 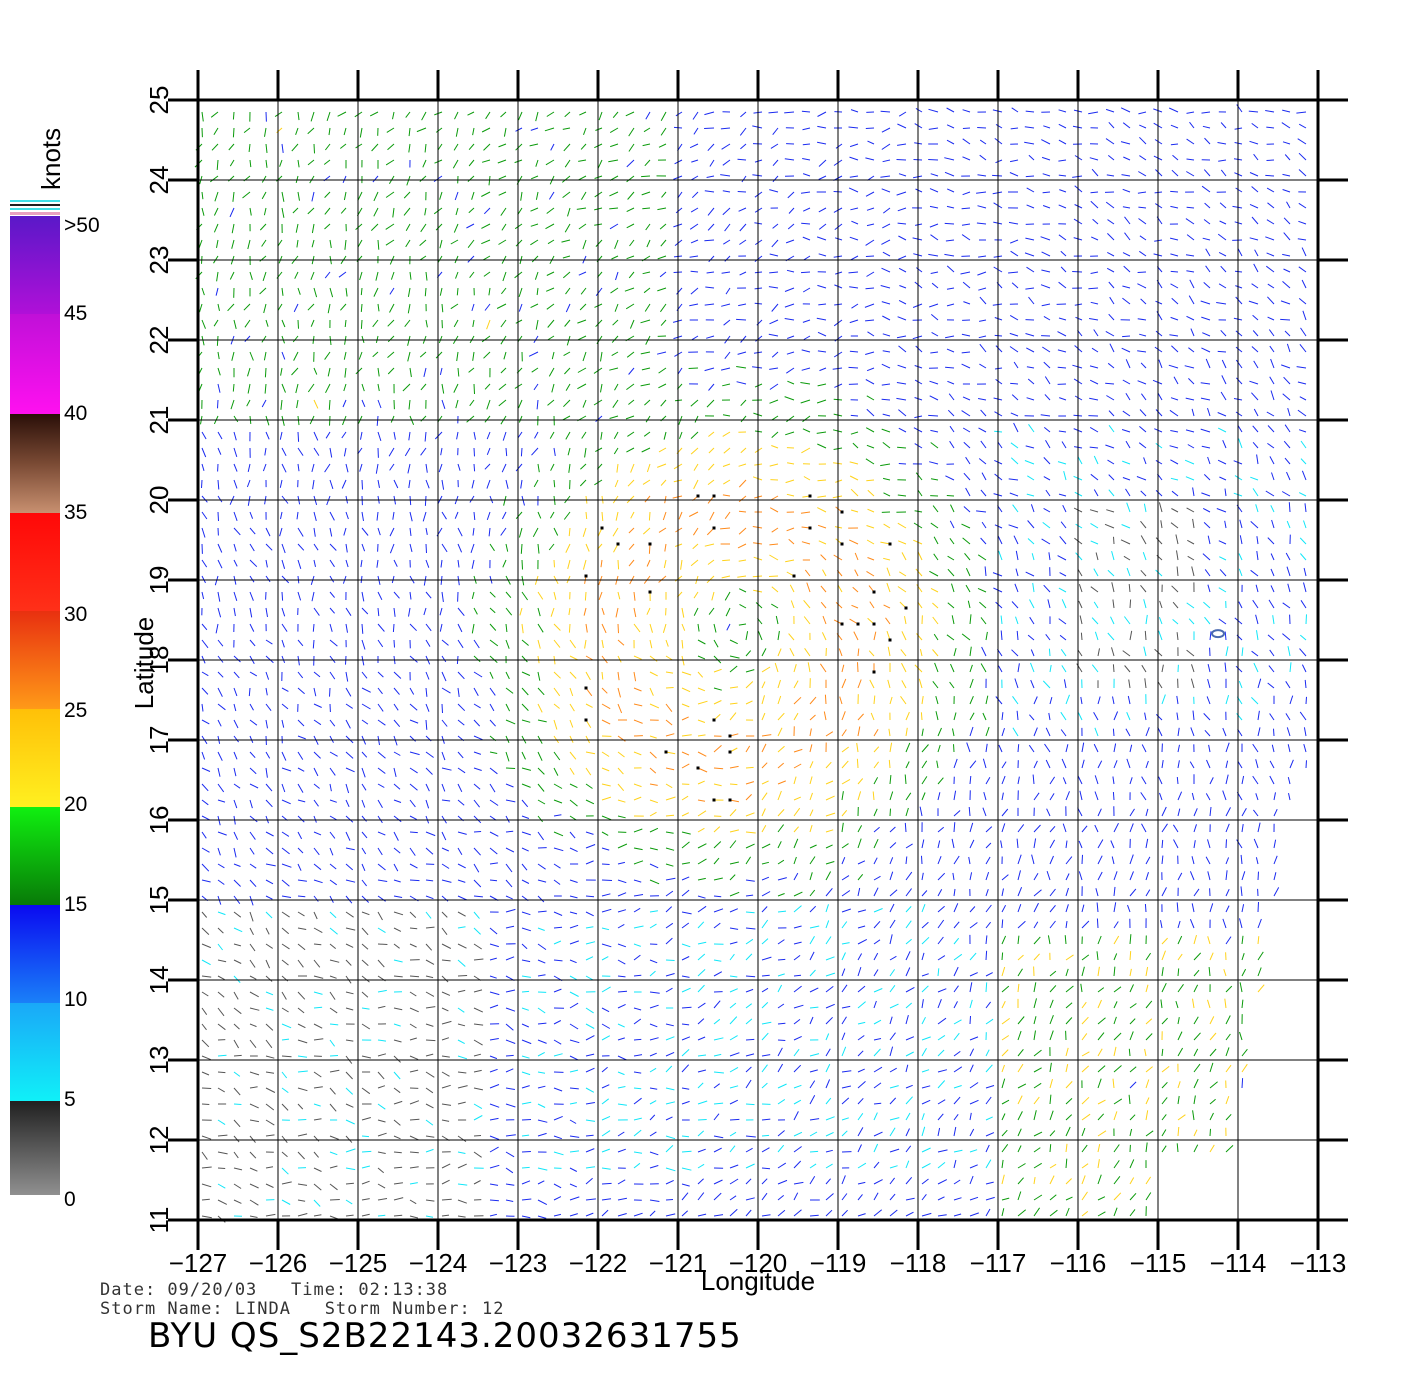 What do you see at coordinates (35, 201) in the screenshot?
I see `colorbar-legend-stripe` at bounding box center [35, 201].